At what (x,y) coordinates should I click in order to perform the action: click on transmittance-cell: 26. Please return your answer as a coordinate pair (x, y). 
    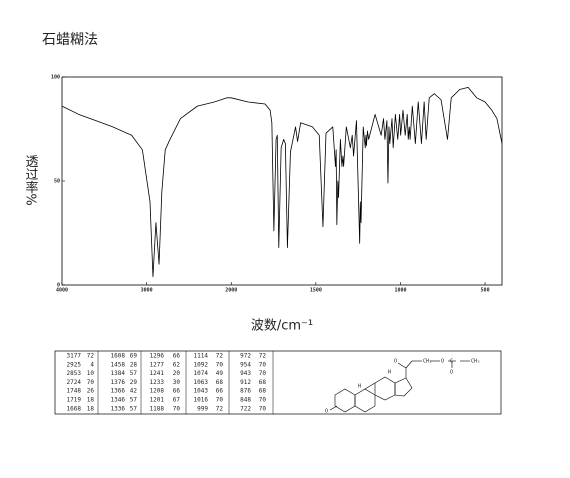
    Looking at the image, I should click on (91, 391).